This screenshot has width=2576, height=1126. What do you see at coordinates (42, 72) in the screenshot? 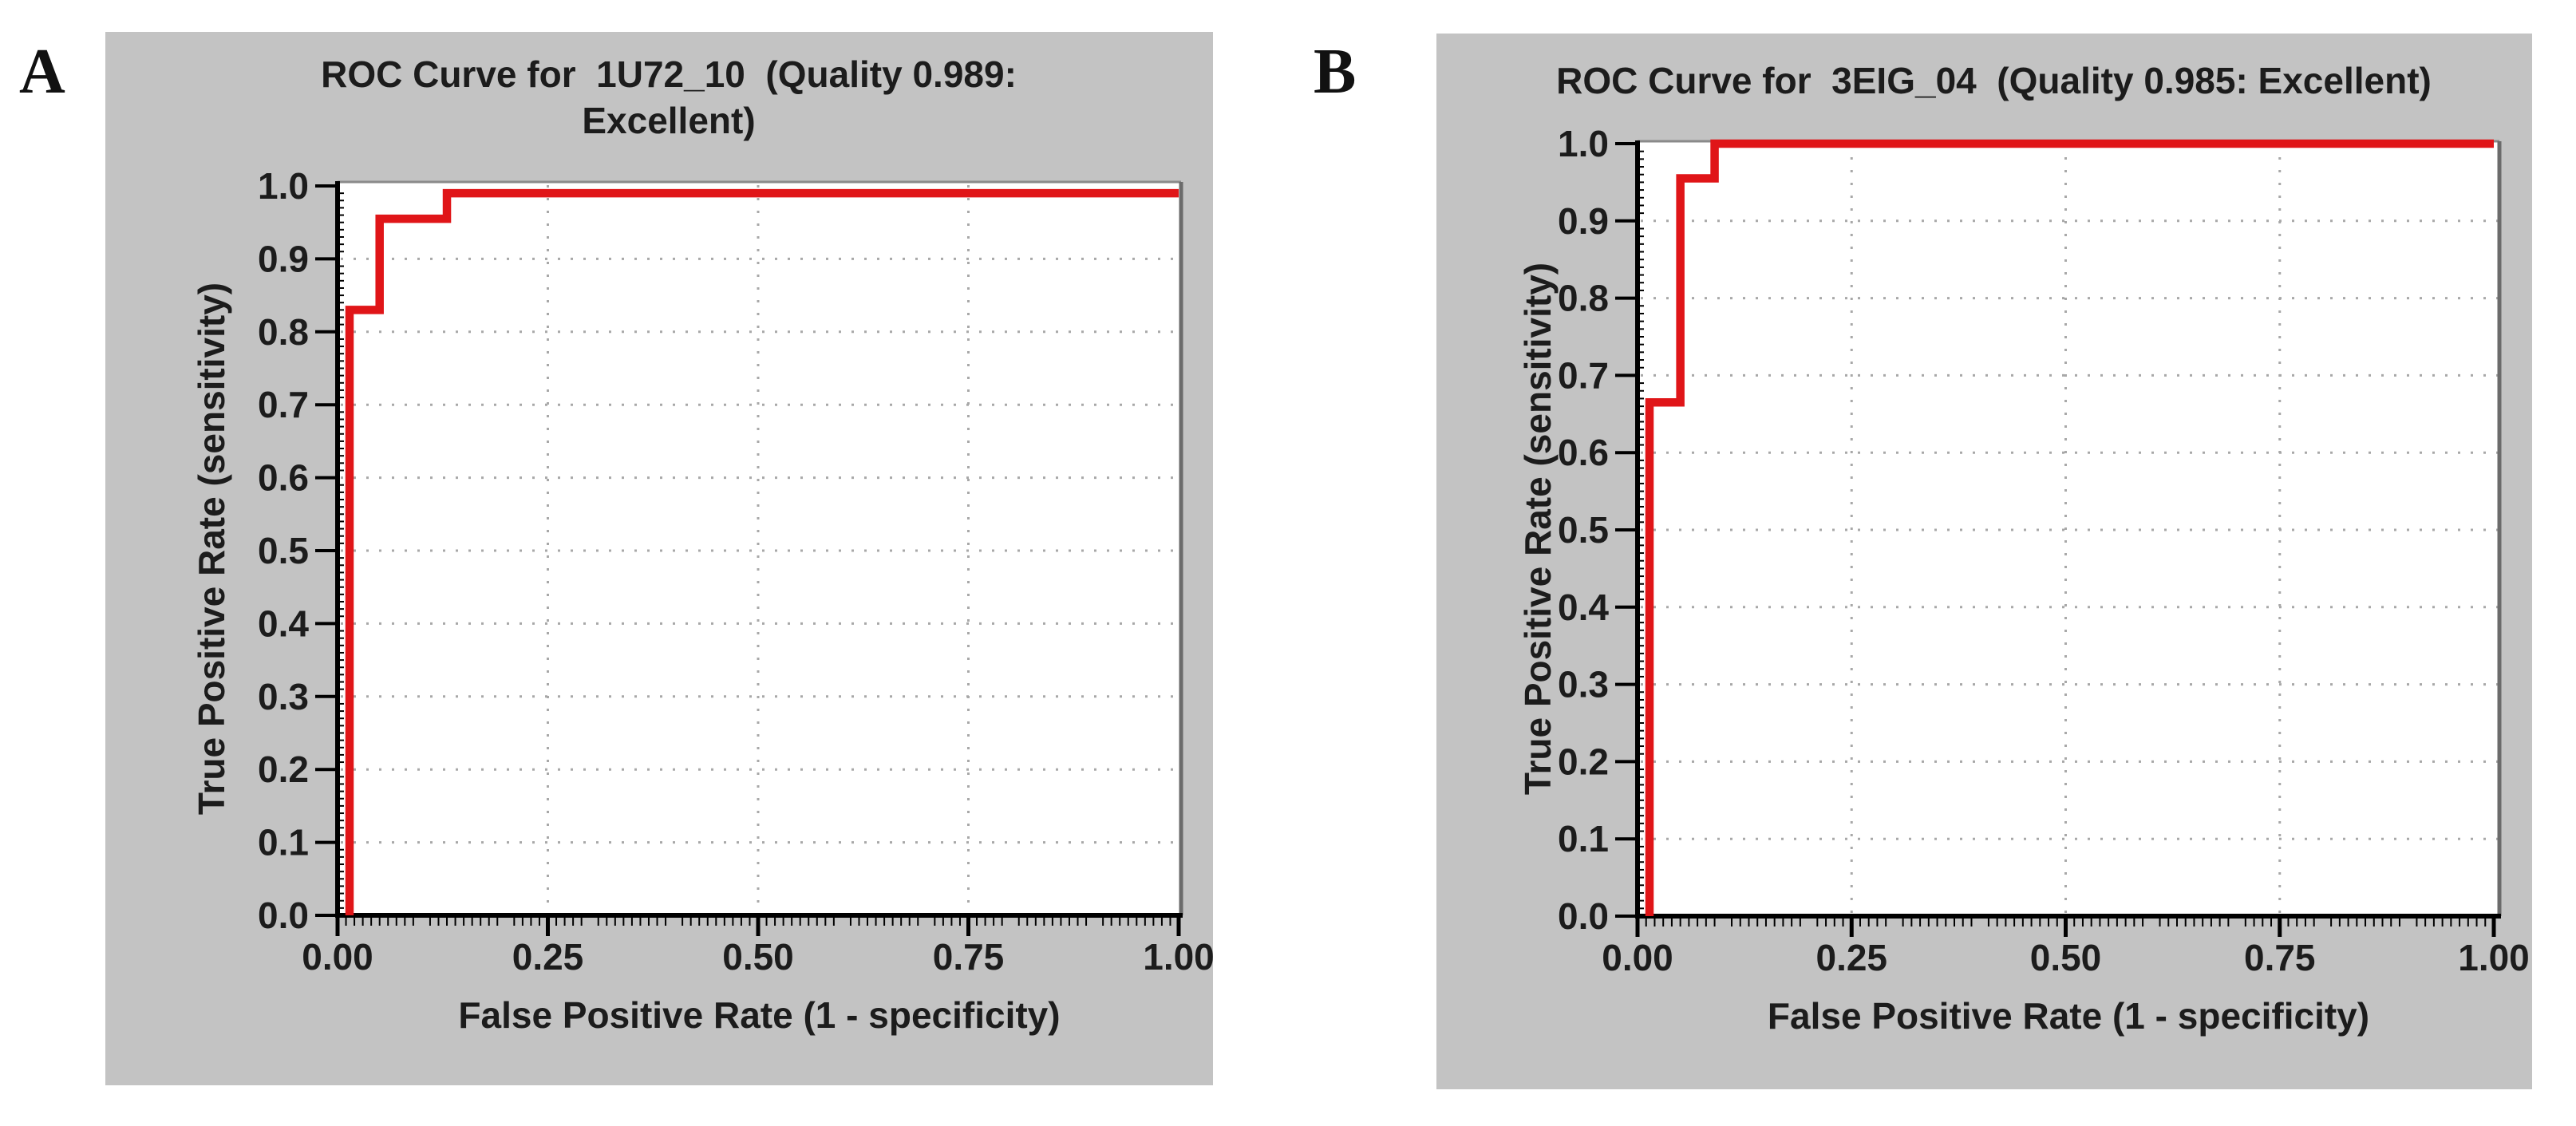
I see `figure-label-a: A` at bounding box center [42, 72].